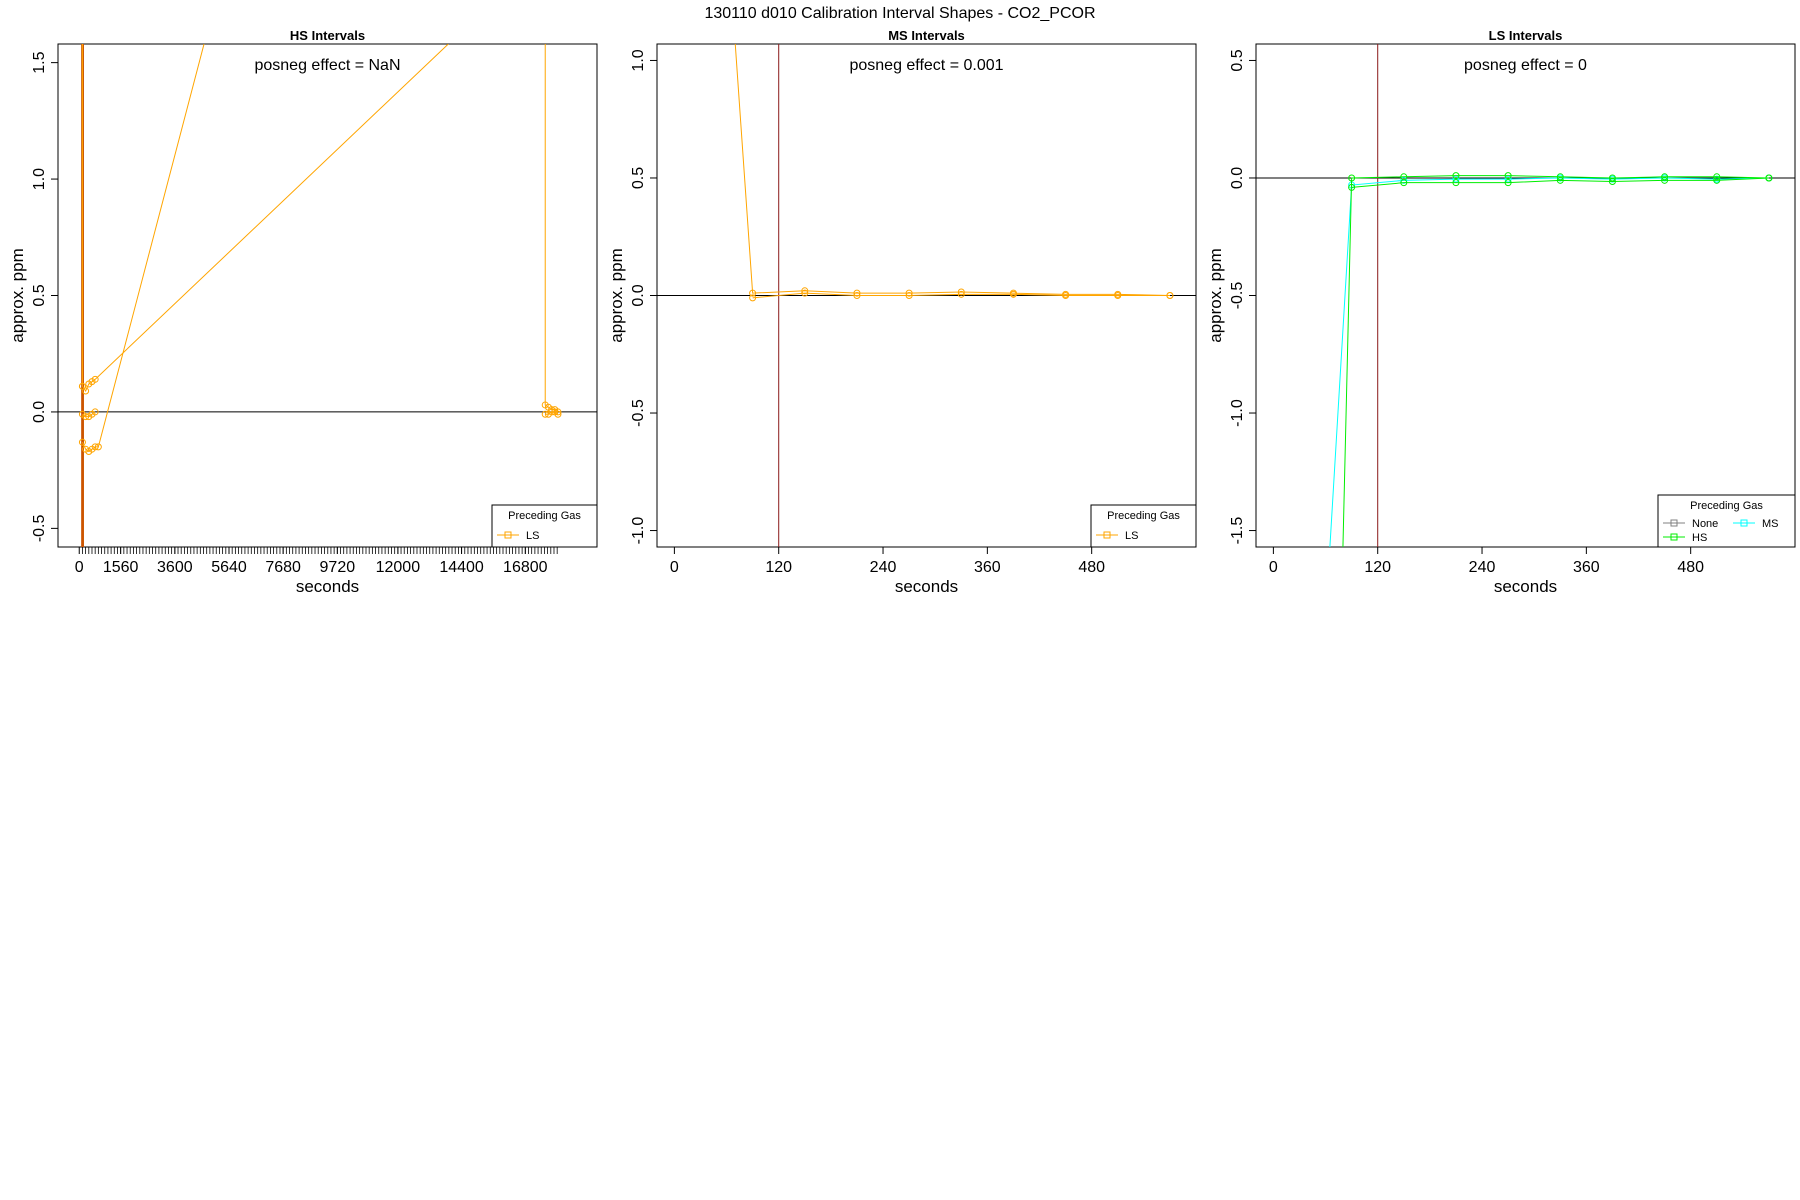 The width and height of the screenshot is (1800, 1200). I want to click on panel-title: LS Intervals, so click(1526, 35).